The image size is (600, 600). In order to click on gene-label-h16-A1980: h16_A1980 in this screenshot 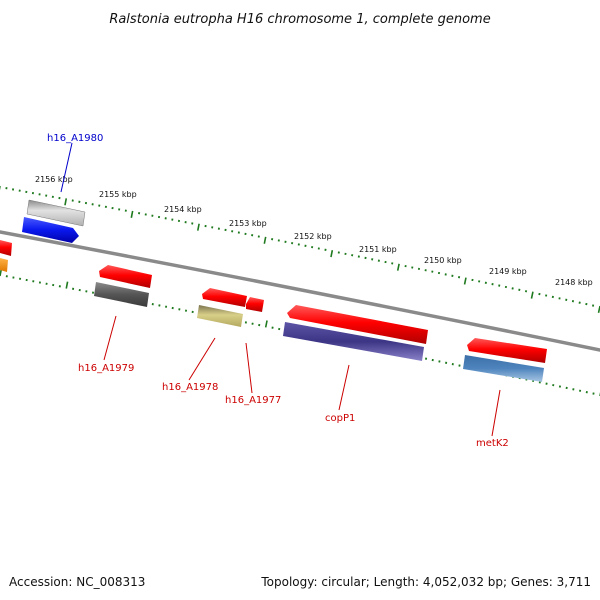, I will do `click(75, 138)`.